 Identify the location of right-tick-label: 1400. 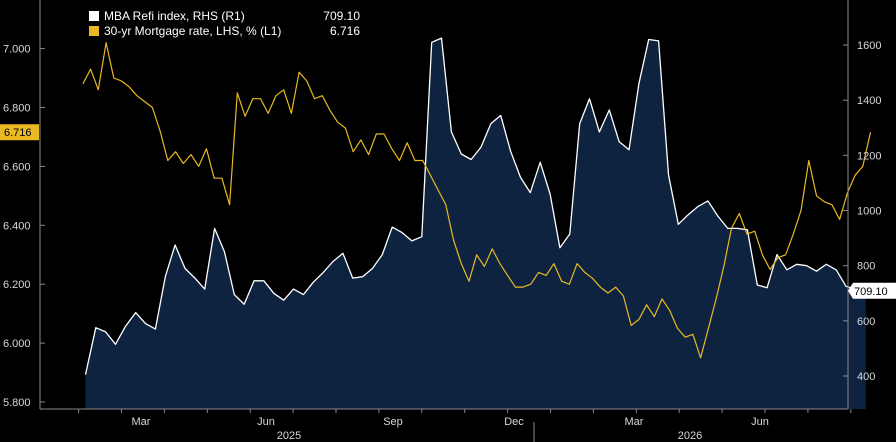
(869, 101).